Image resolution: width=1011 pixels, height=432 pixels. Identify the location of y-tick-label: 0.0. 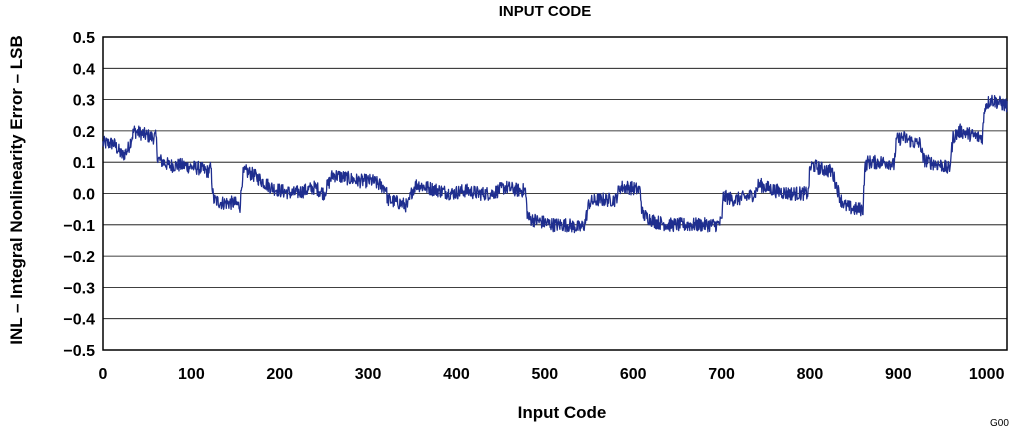
(84, 195).